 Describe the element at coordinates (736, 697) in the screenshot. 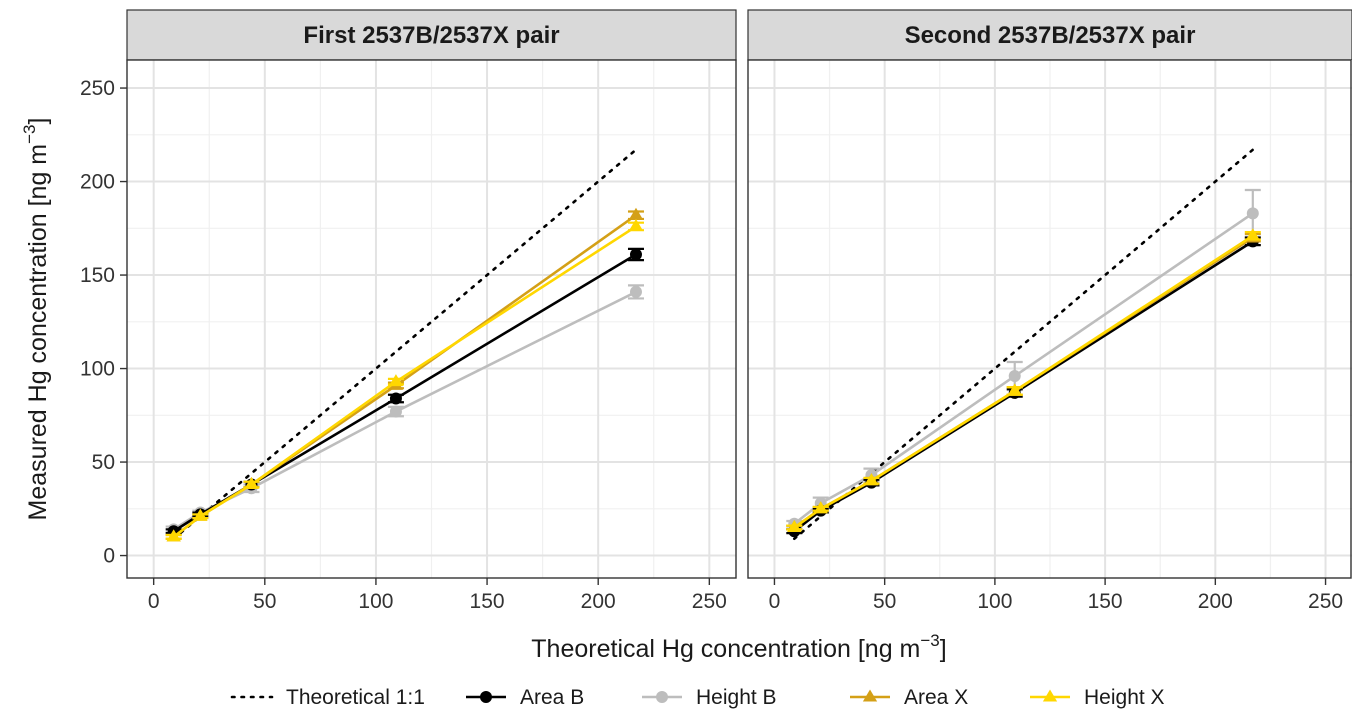

I see `legend-label: Height B` at that location.